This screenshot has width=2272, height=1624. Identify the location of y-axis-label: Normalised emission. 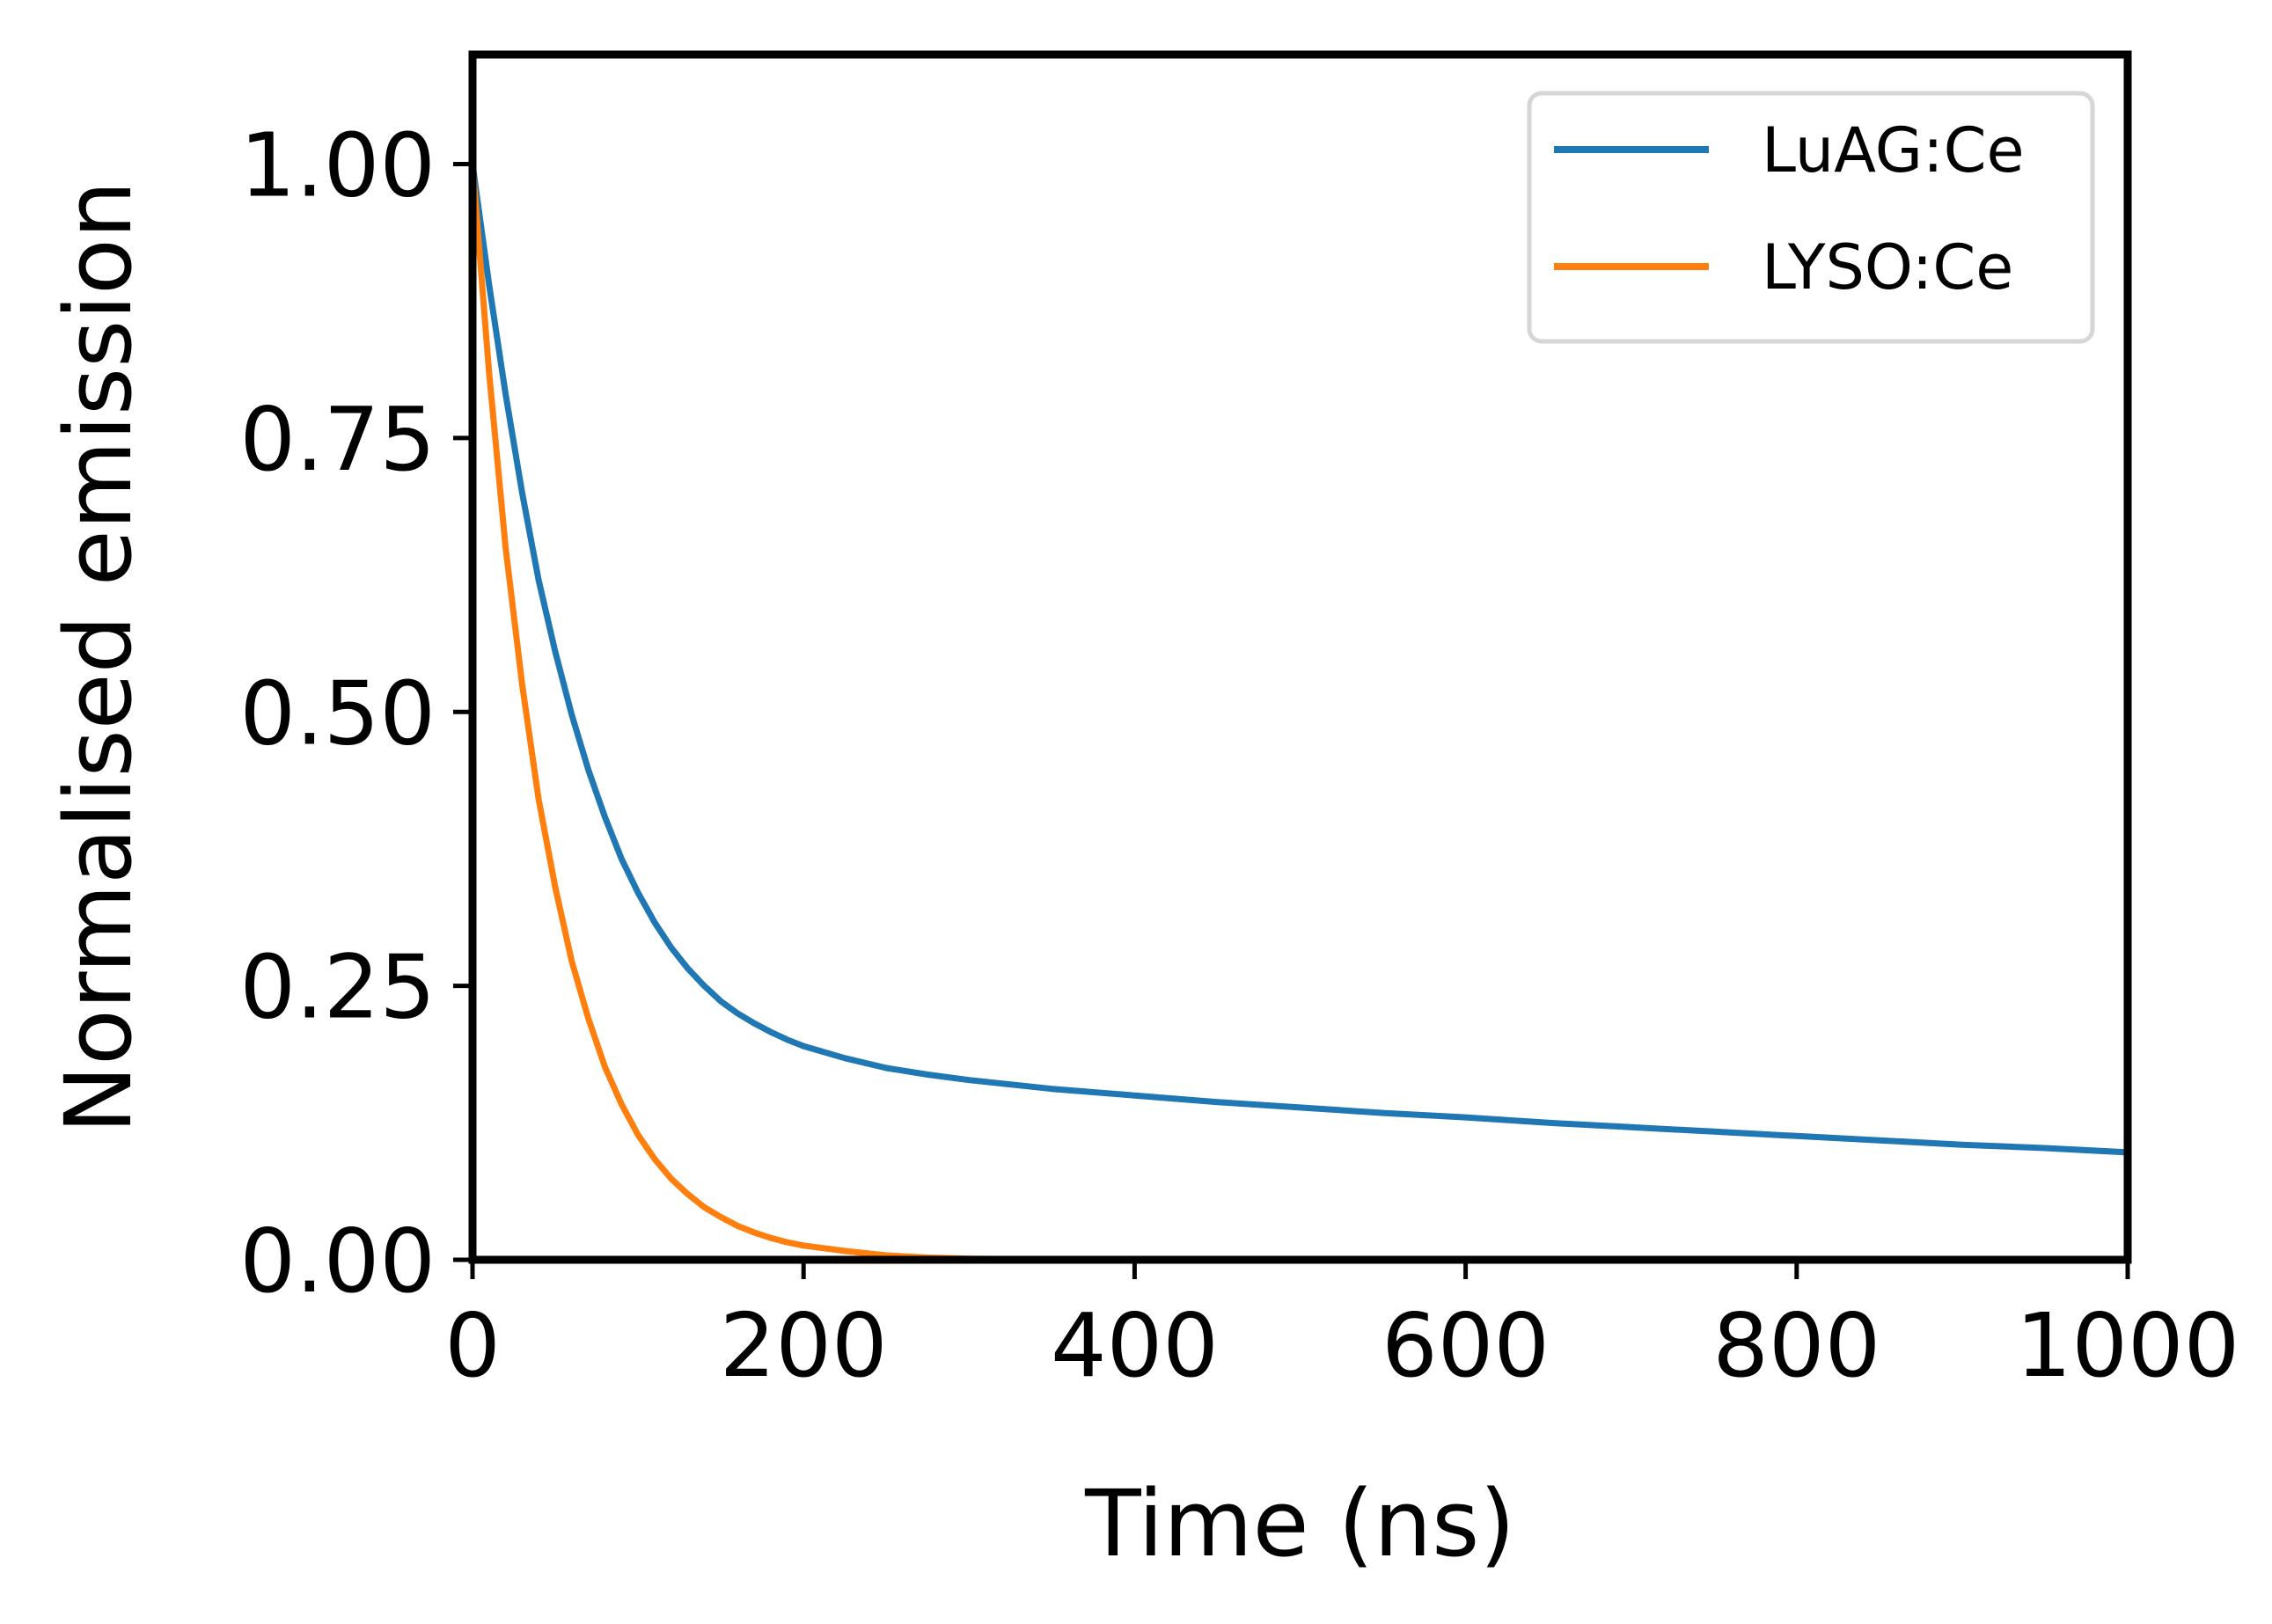
(99, 656).